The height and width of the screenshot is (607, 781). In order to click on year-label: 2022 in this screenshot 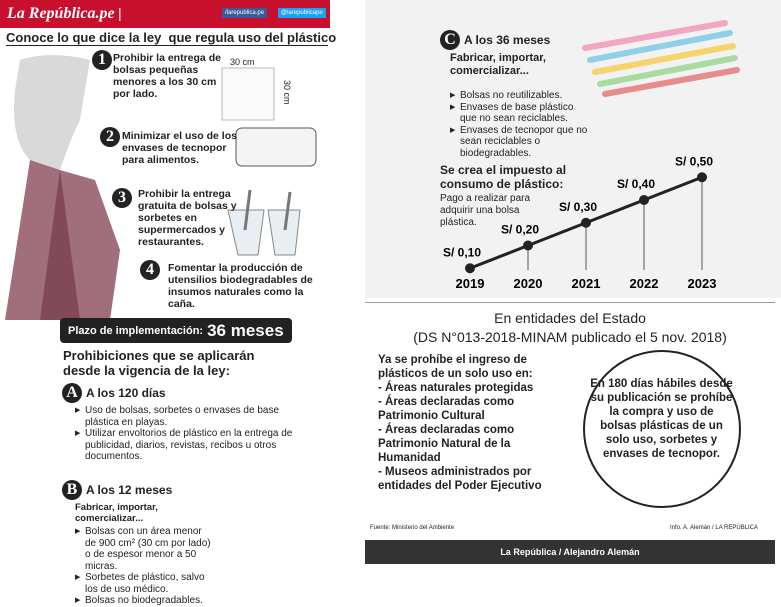, I will do `click(644, 283)`.